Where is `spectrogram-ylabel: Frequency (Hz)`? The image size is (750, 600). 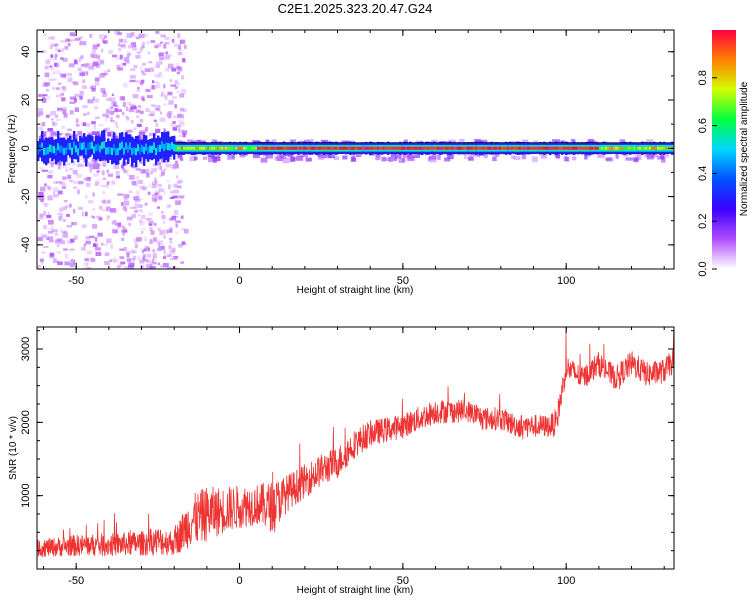
spectrogram-ylabel: Frequency (Hz) is located at coordinates (12, 149).